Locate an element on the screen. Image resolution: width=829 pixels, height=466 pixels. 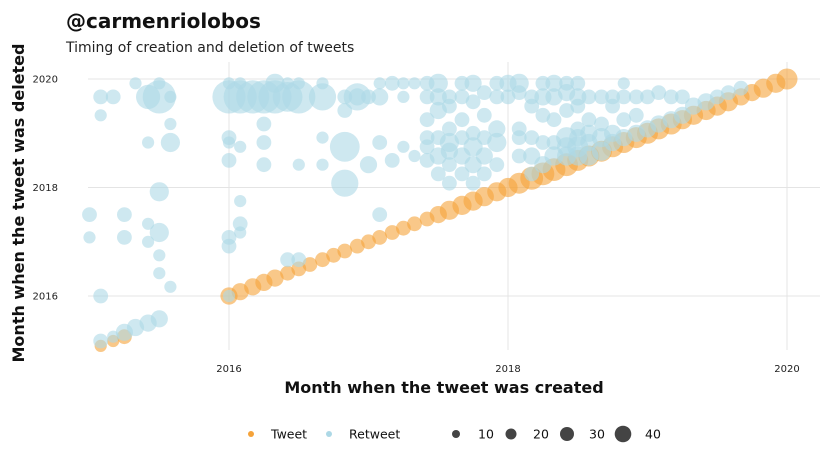
x-tick-label: 2018 is located at coordinates (507, 369).